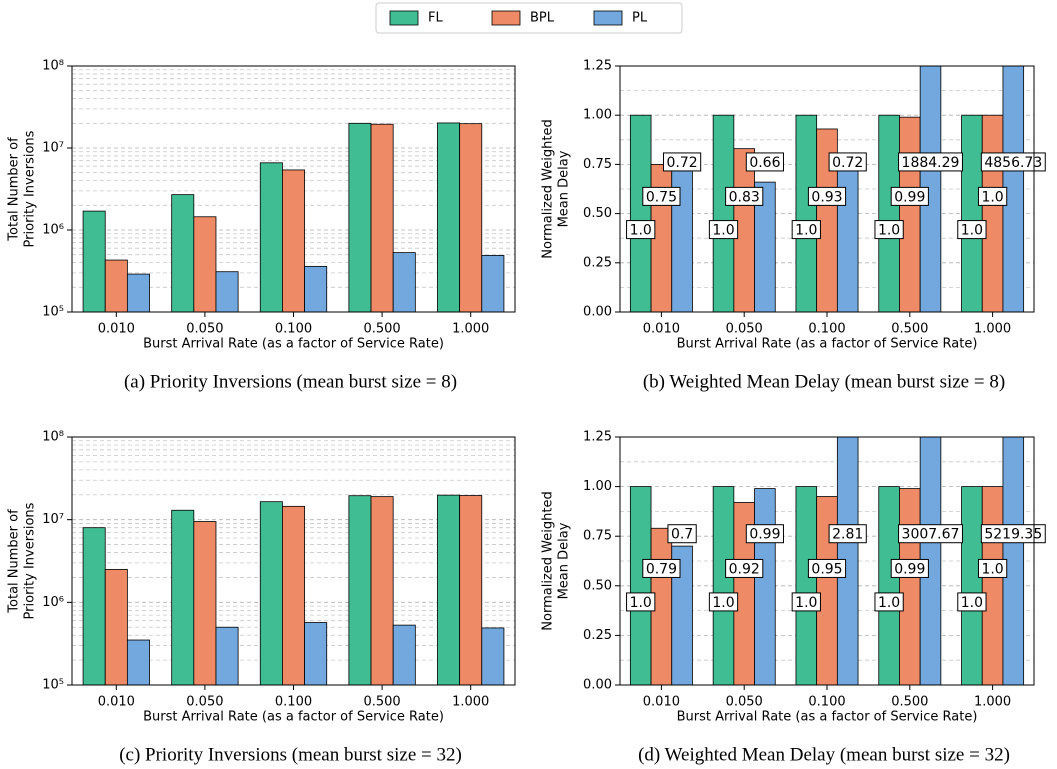 This screenshot has height=769, width=1057. Describe the element at coordinates (597, 66) in the screenshot. I see `y-tick-label: 1.25` at that location.